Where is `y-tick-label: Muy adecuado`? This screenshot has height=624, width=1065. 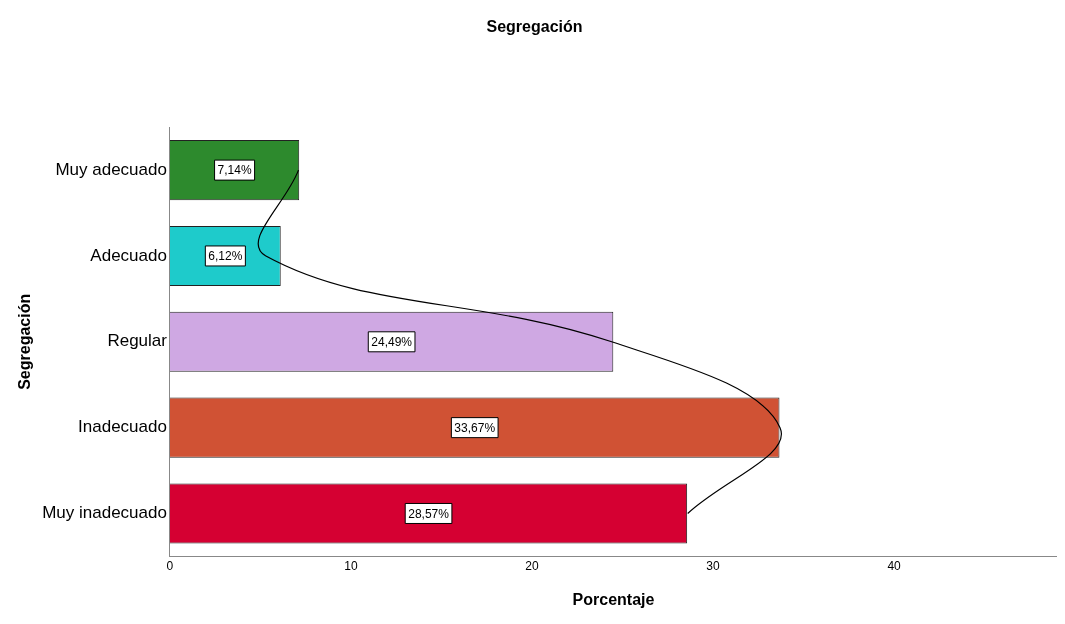
y-tick-label: Muy adecuado is located at coordinates (111, 169).